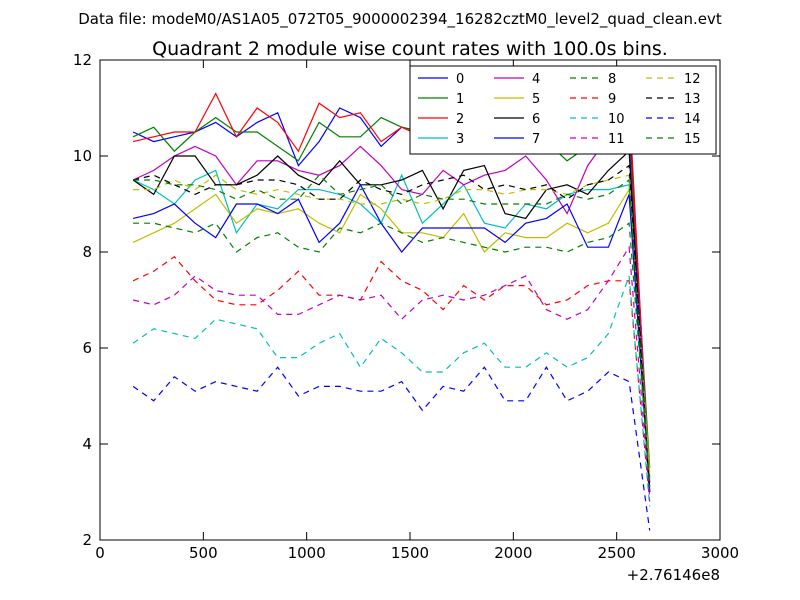  What do you see at coordinates (612, 79) in the screenshot?
I see `legend-label-8: 8` at bounding box center [612, 79].